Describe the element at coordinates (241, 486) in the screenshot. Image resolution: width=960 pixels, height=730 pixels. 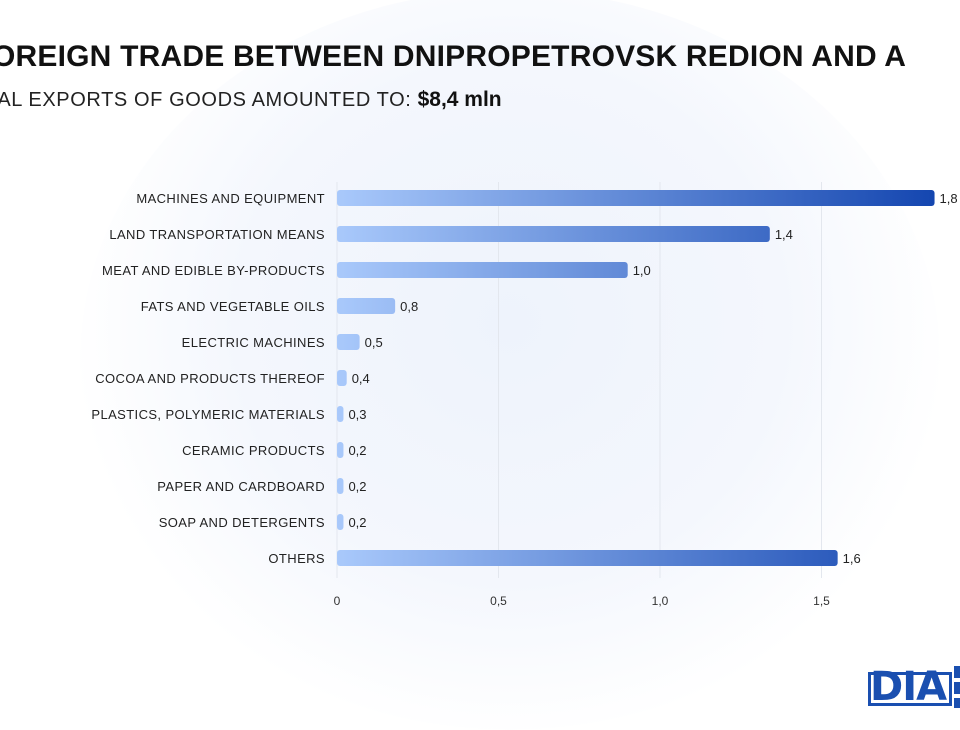
I see `category-label: PAPER AND CARDBOARD` at that location.